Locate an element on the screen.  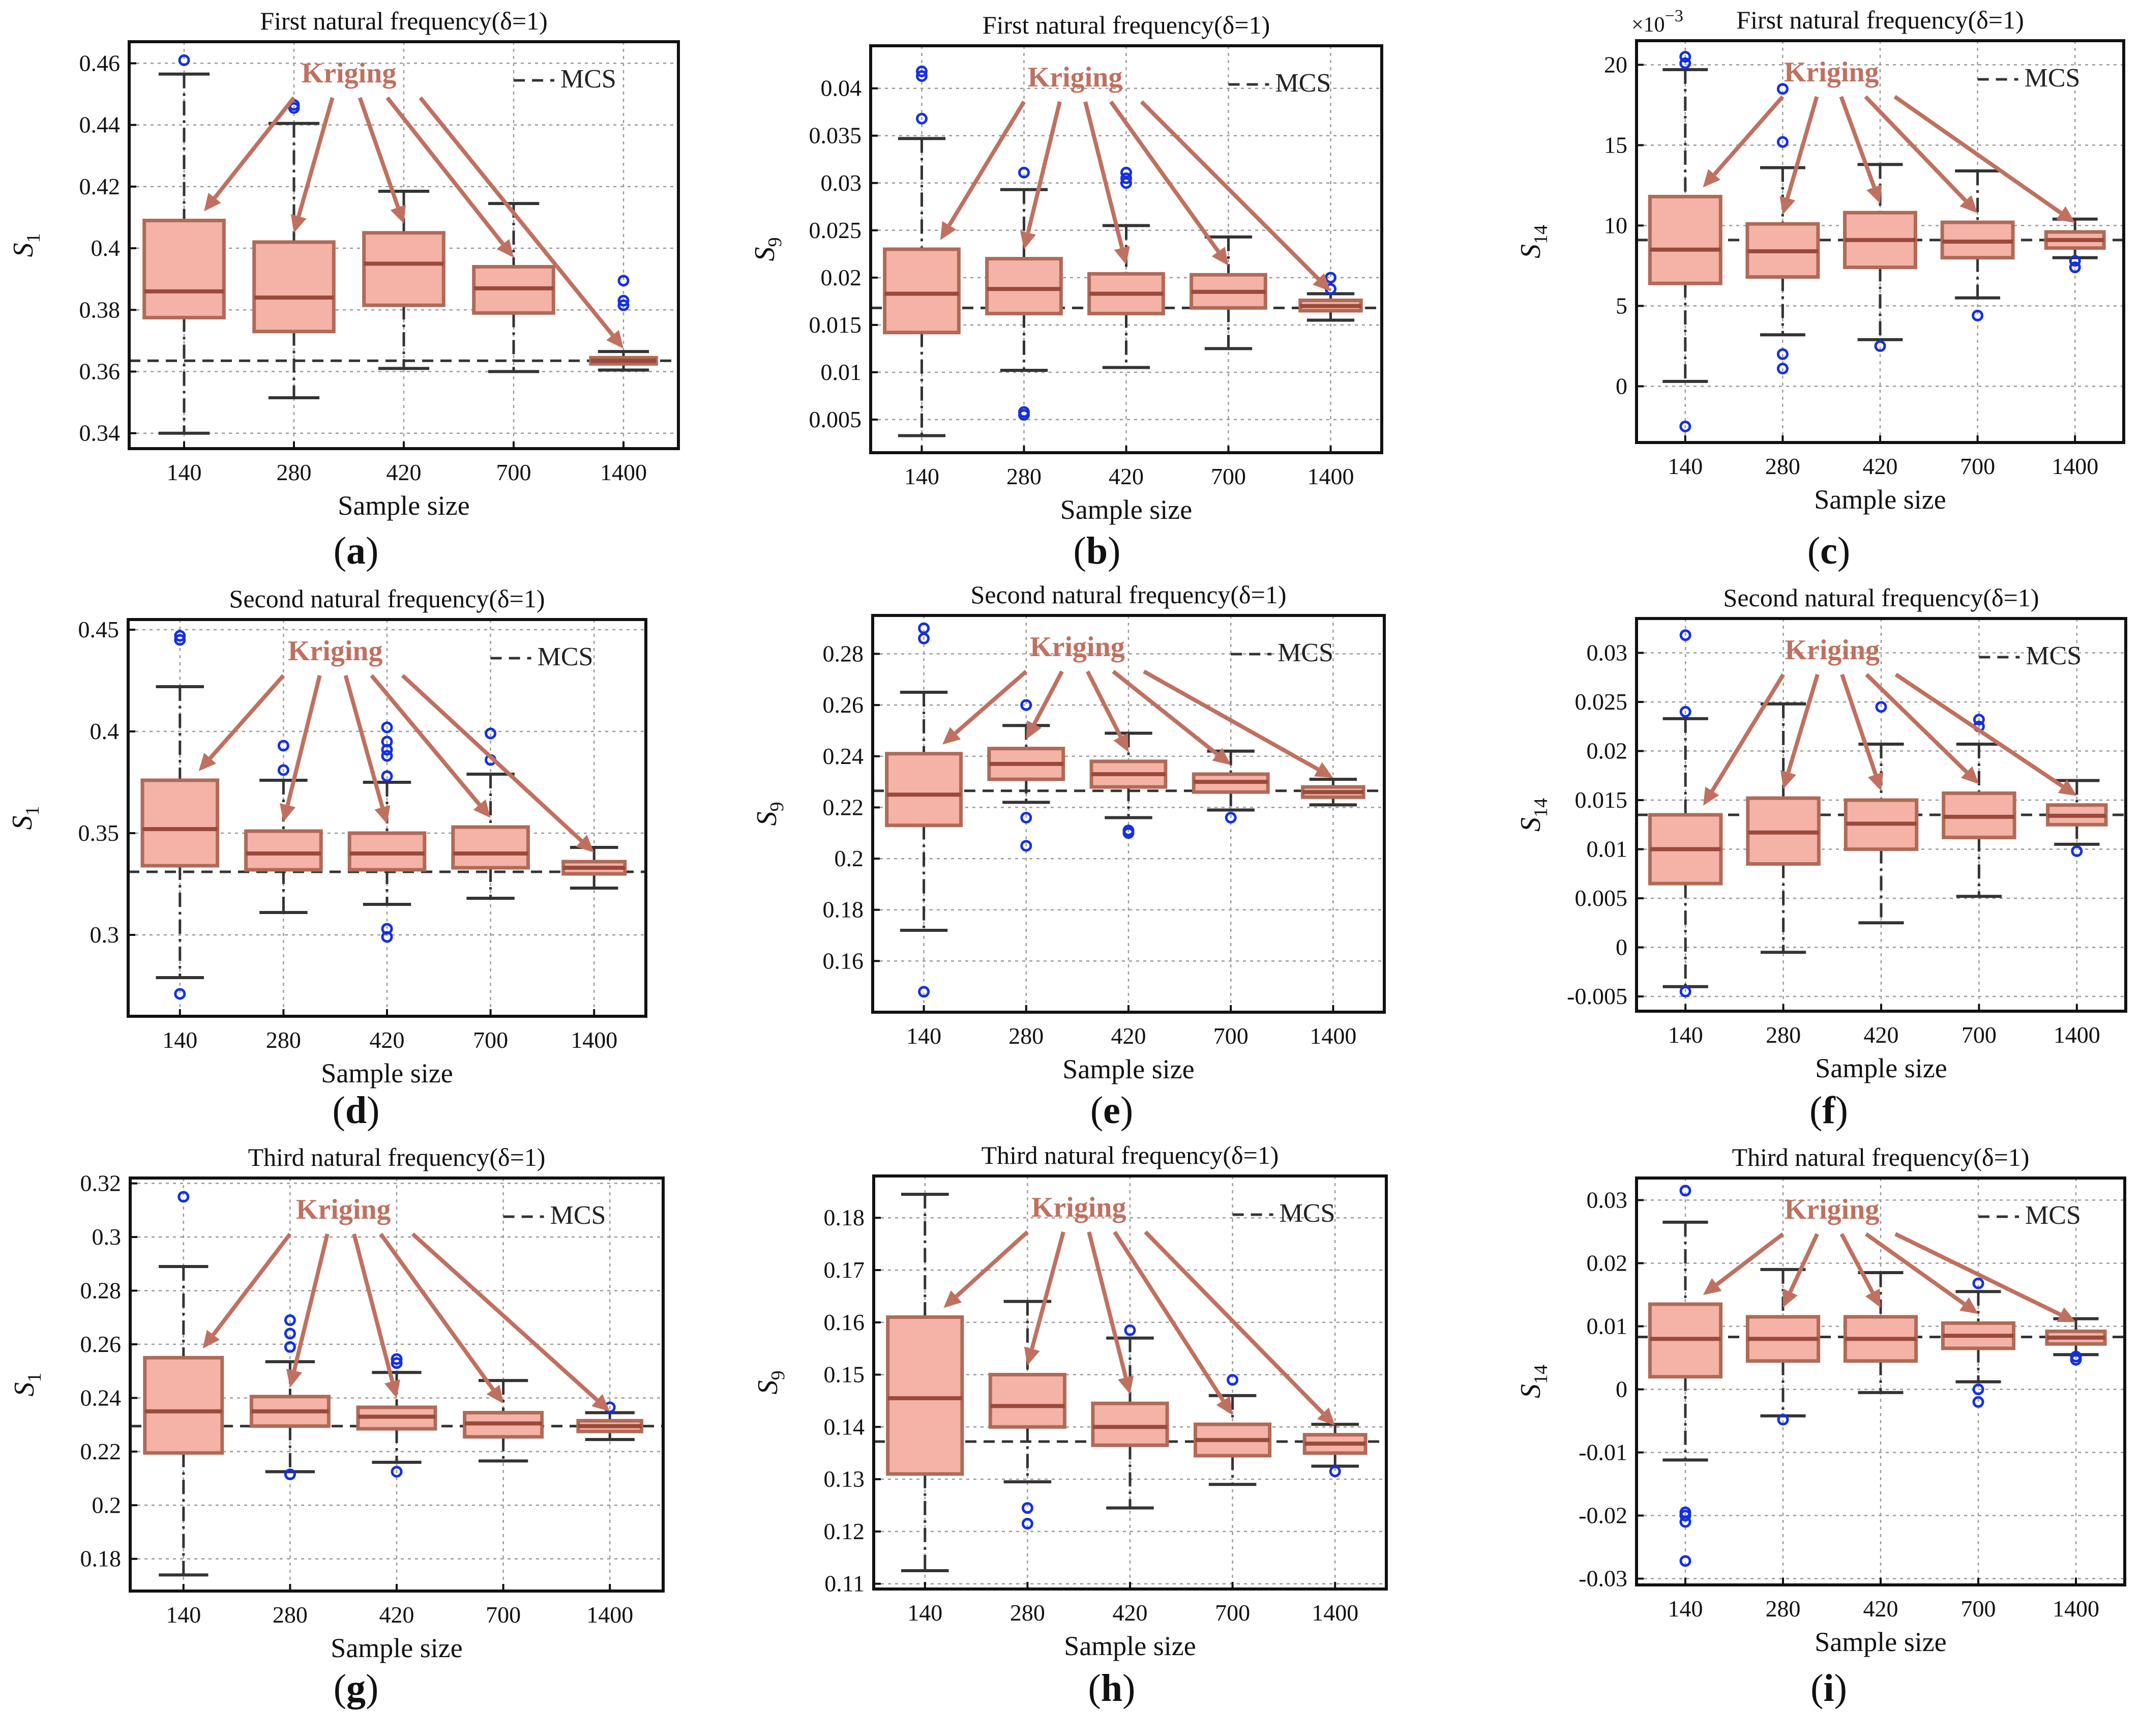
panel-label-letter: d is located at coordinates (356, 1110).